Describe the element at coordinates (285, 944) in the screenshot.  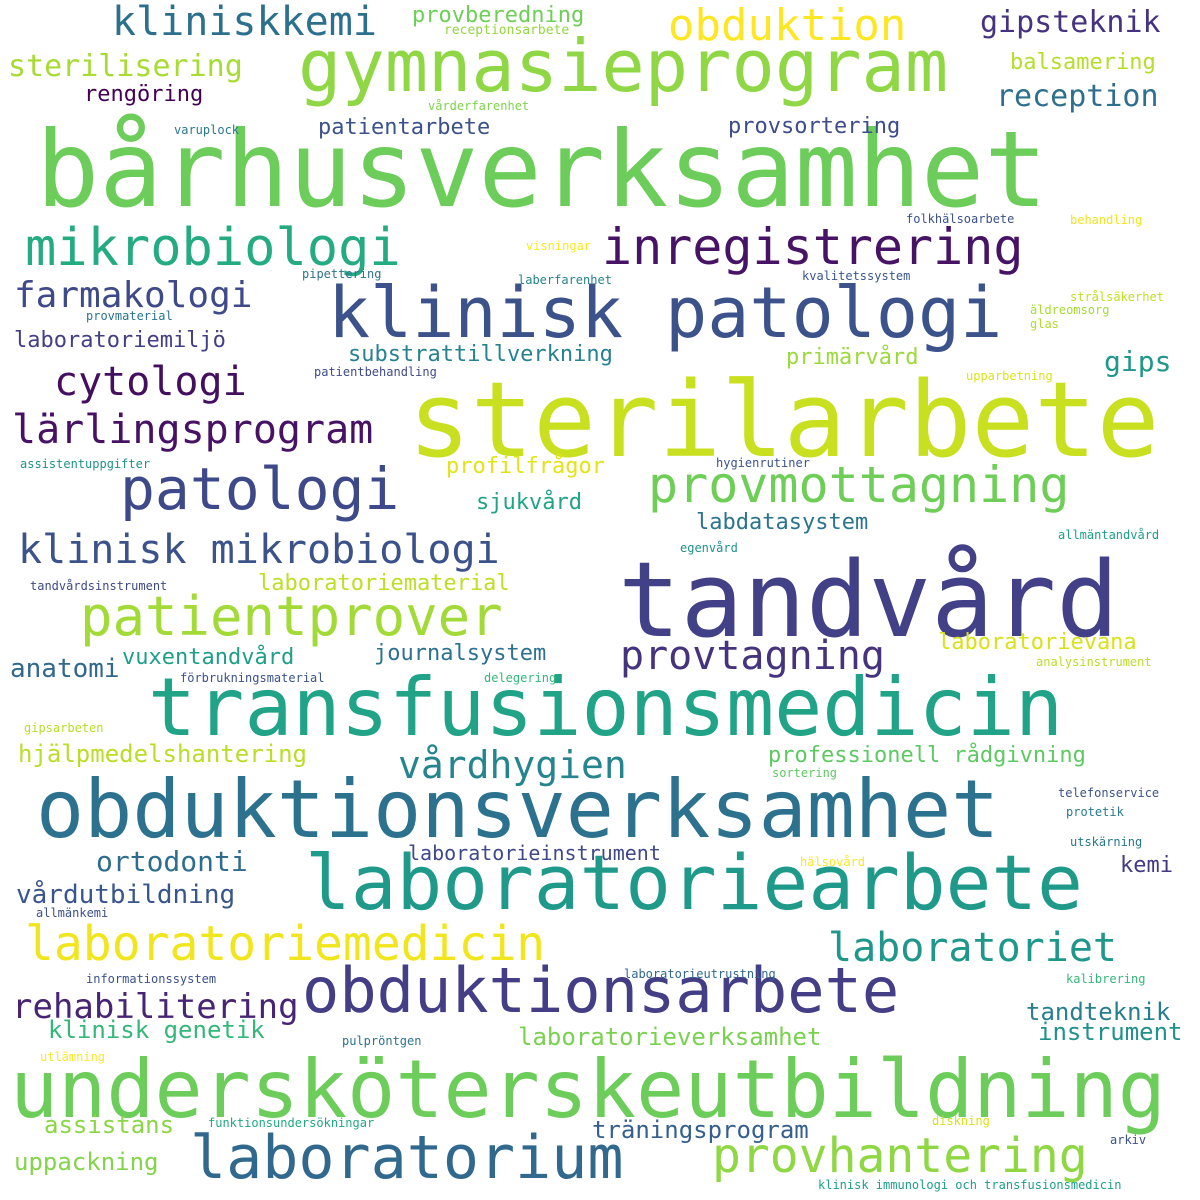
I see `cloud-word: laboratoriemedicin` at that location.